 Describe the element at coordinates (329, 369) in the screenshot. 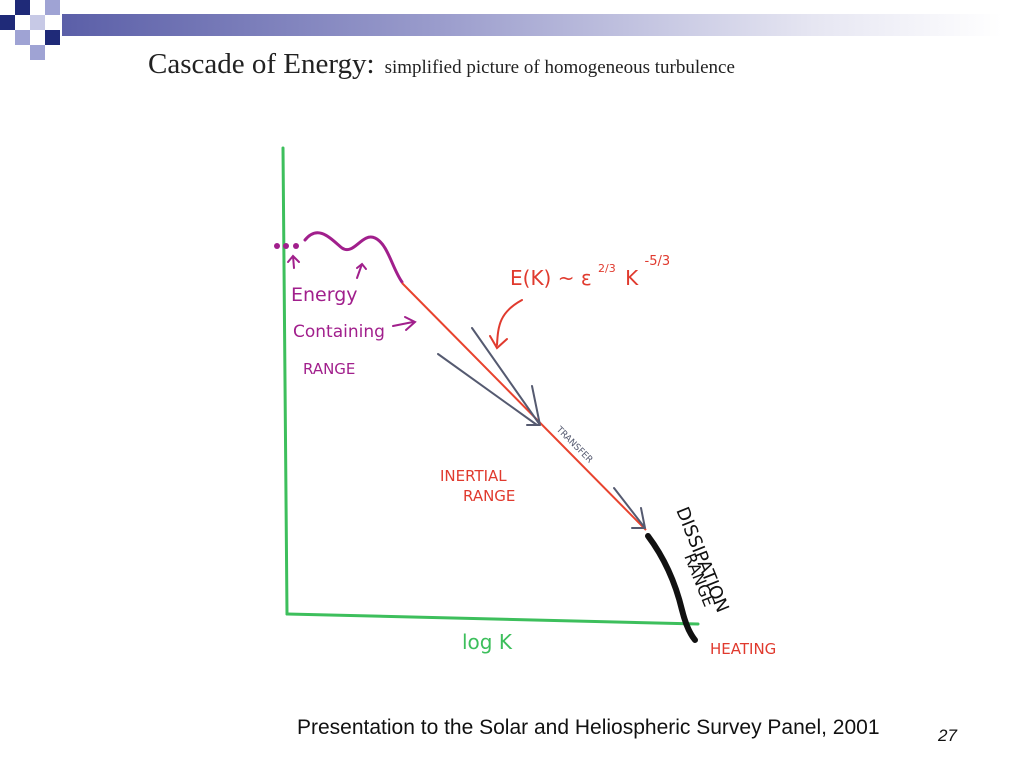

I see `range-label: RANGE` at that location.